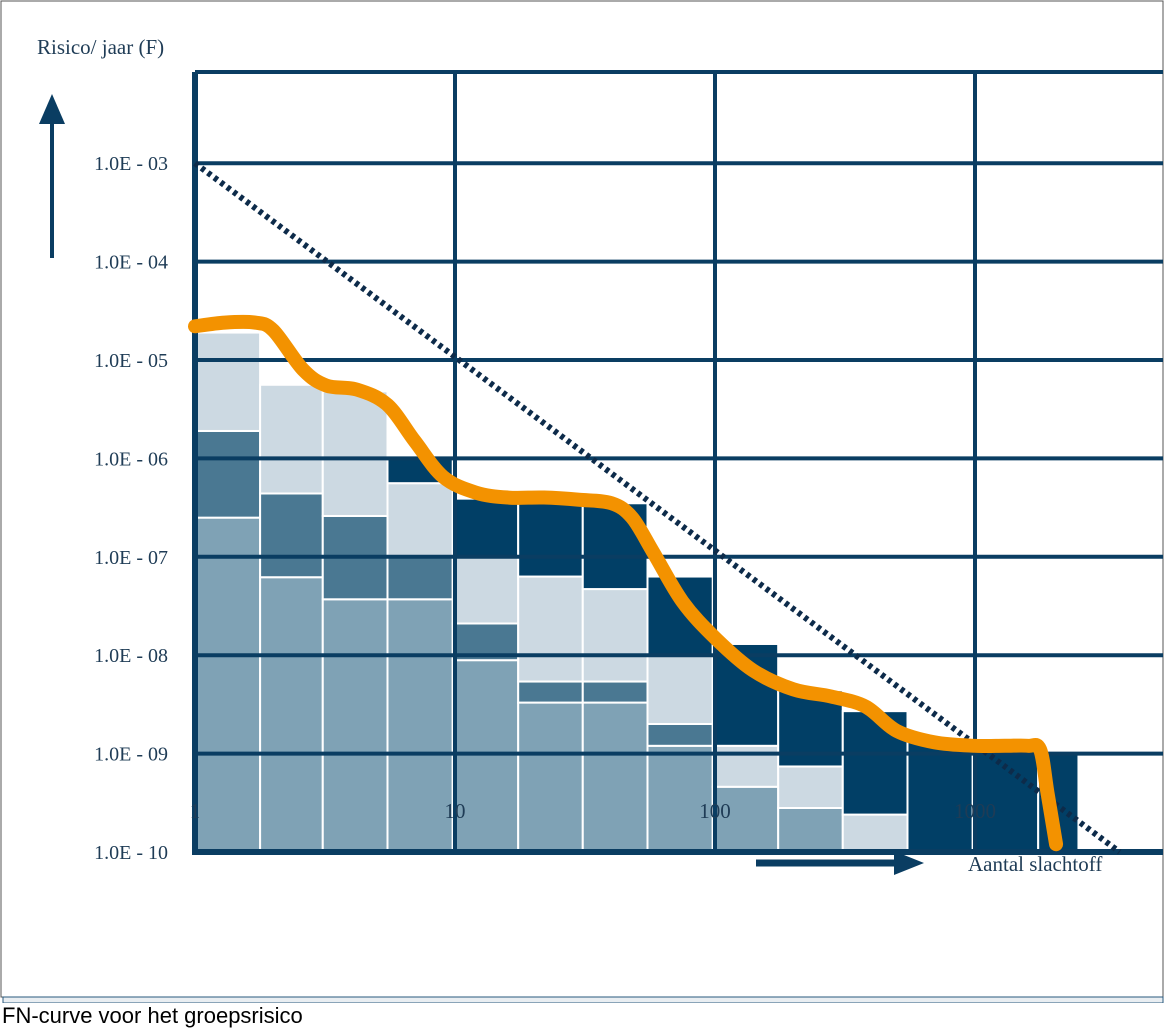  I want to click on y-tick-label-8: 1.0E - 10, so click(131, 853).